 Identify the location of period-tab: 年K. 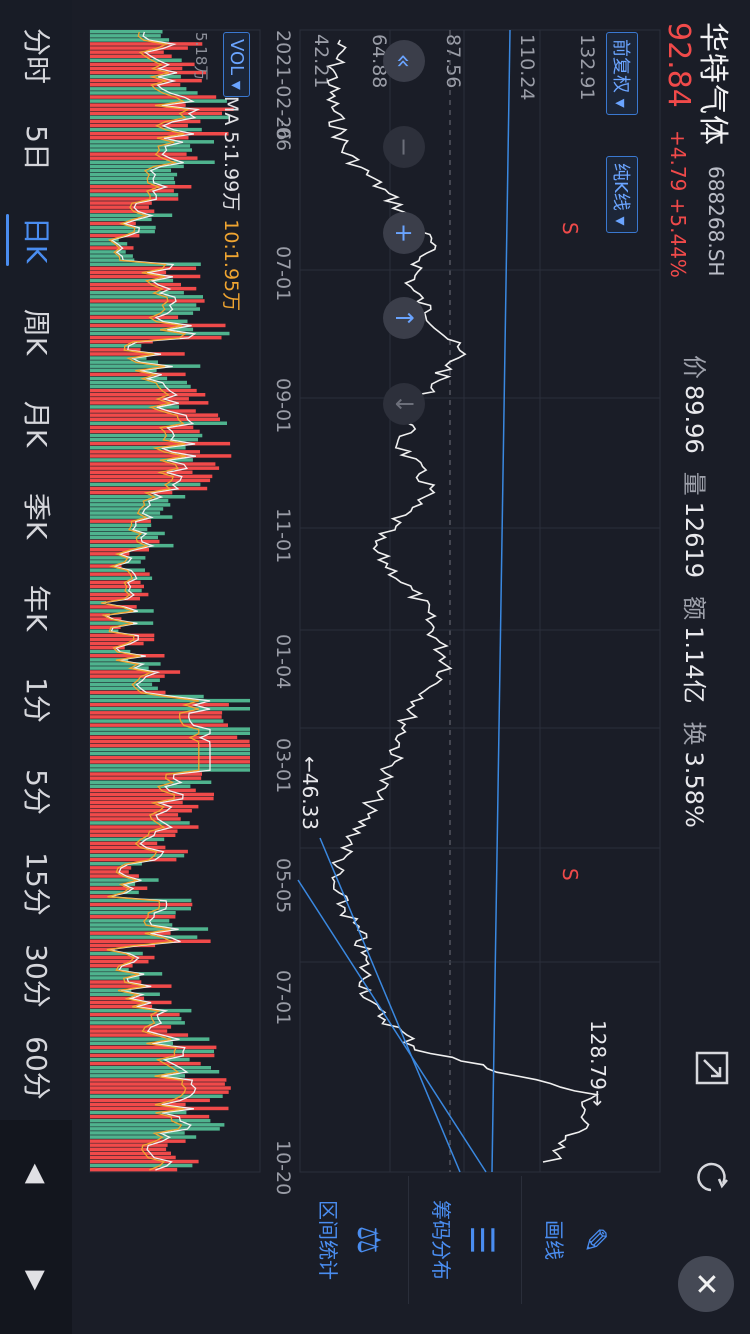
(36, 608).